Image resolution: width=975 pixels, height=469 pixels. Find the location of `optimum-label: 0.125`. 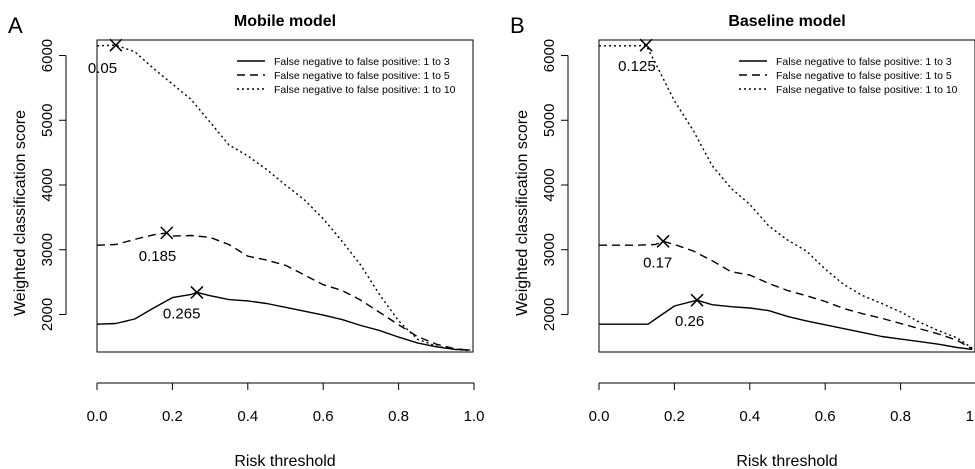

optimum-label: 0.125 is located at coordinates (637, 66).